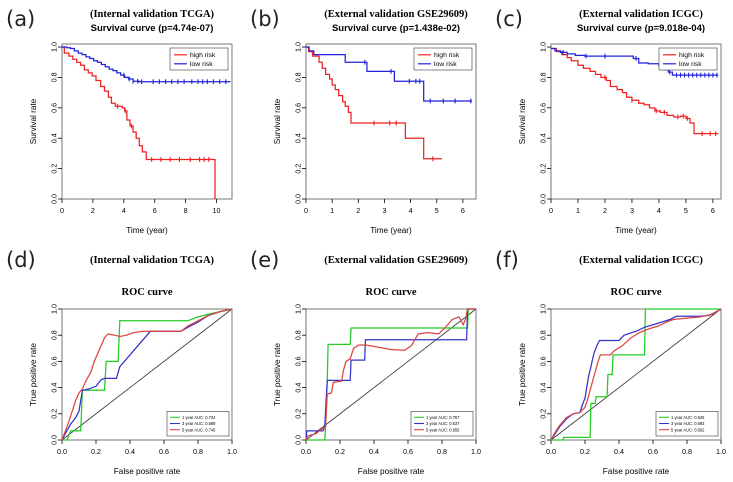 This screenshot has width=733, height=482. I want to click on x-tick-label-d: 0.4, so click(130, 451).